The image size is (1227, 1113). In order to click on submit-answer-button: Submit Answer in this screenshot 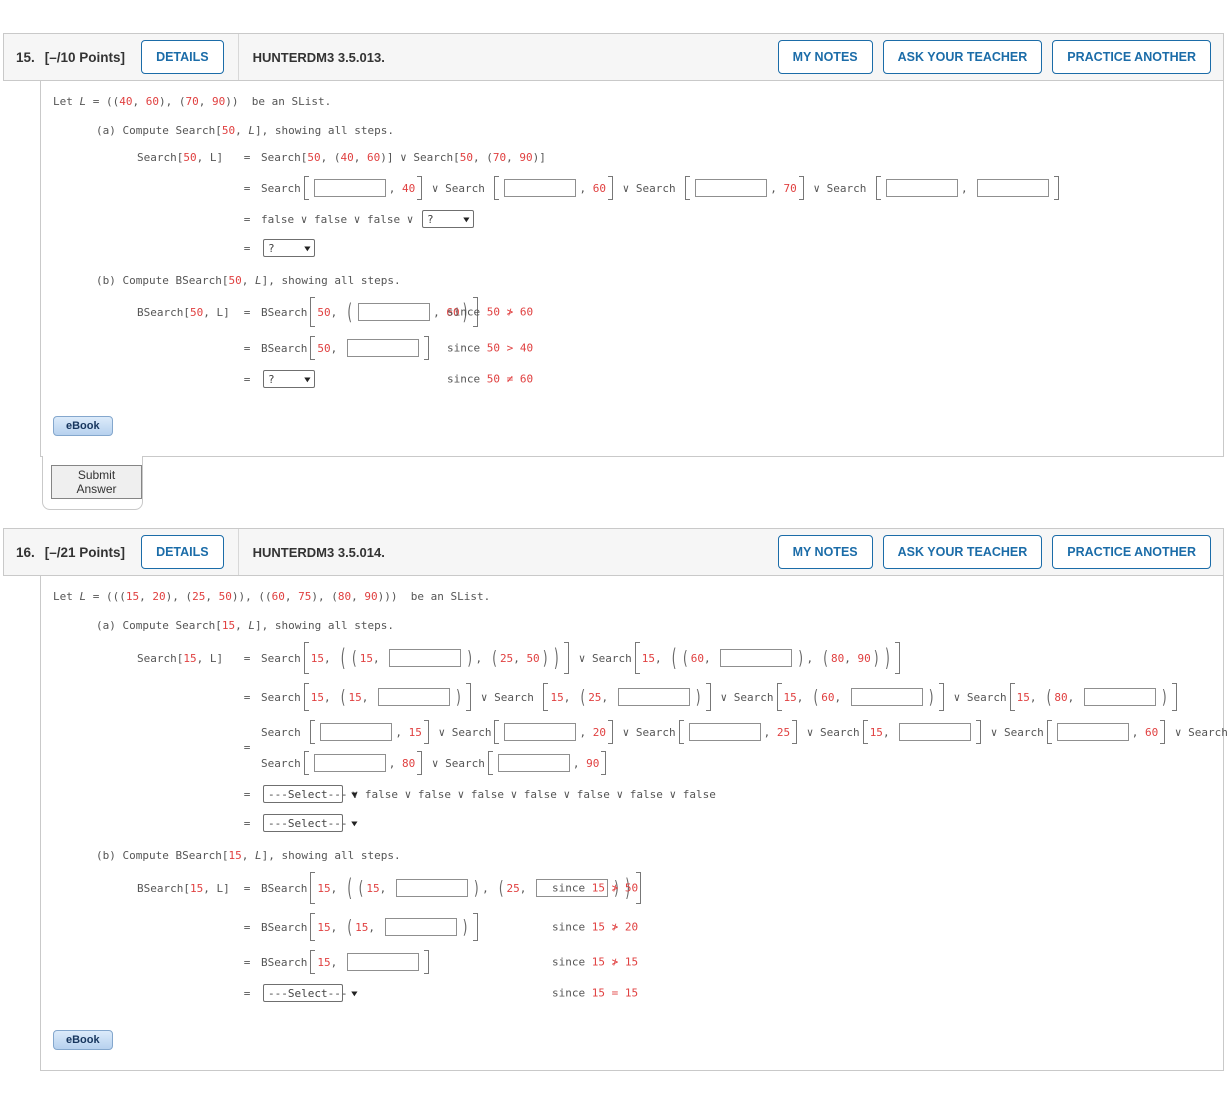, I will do `click(96, 482)`.